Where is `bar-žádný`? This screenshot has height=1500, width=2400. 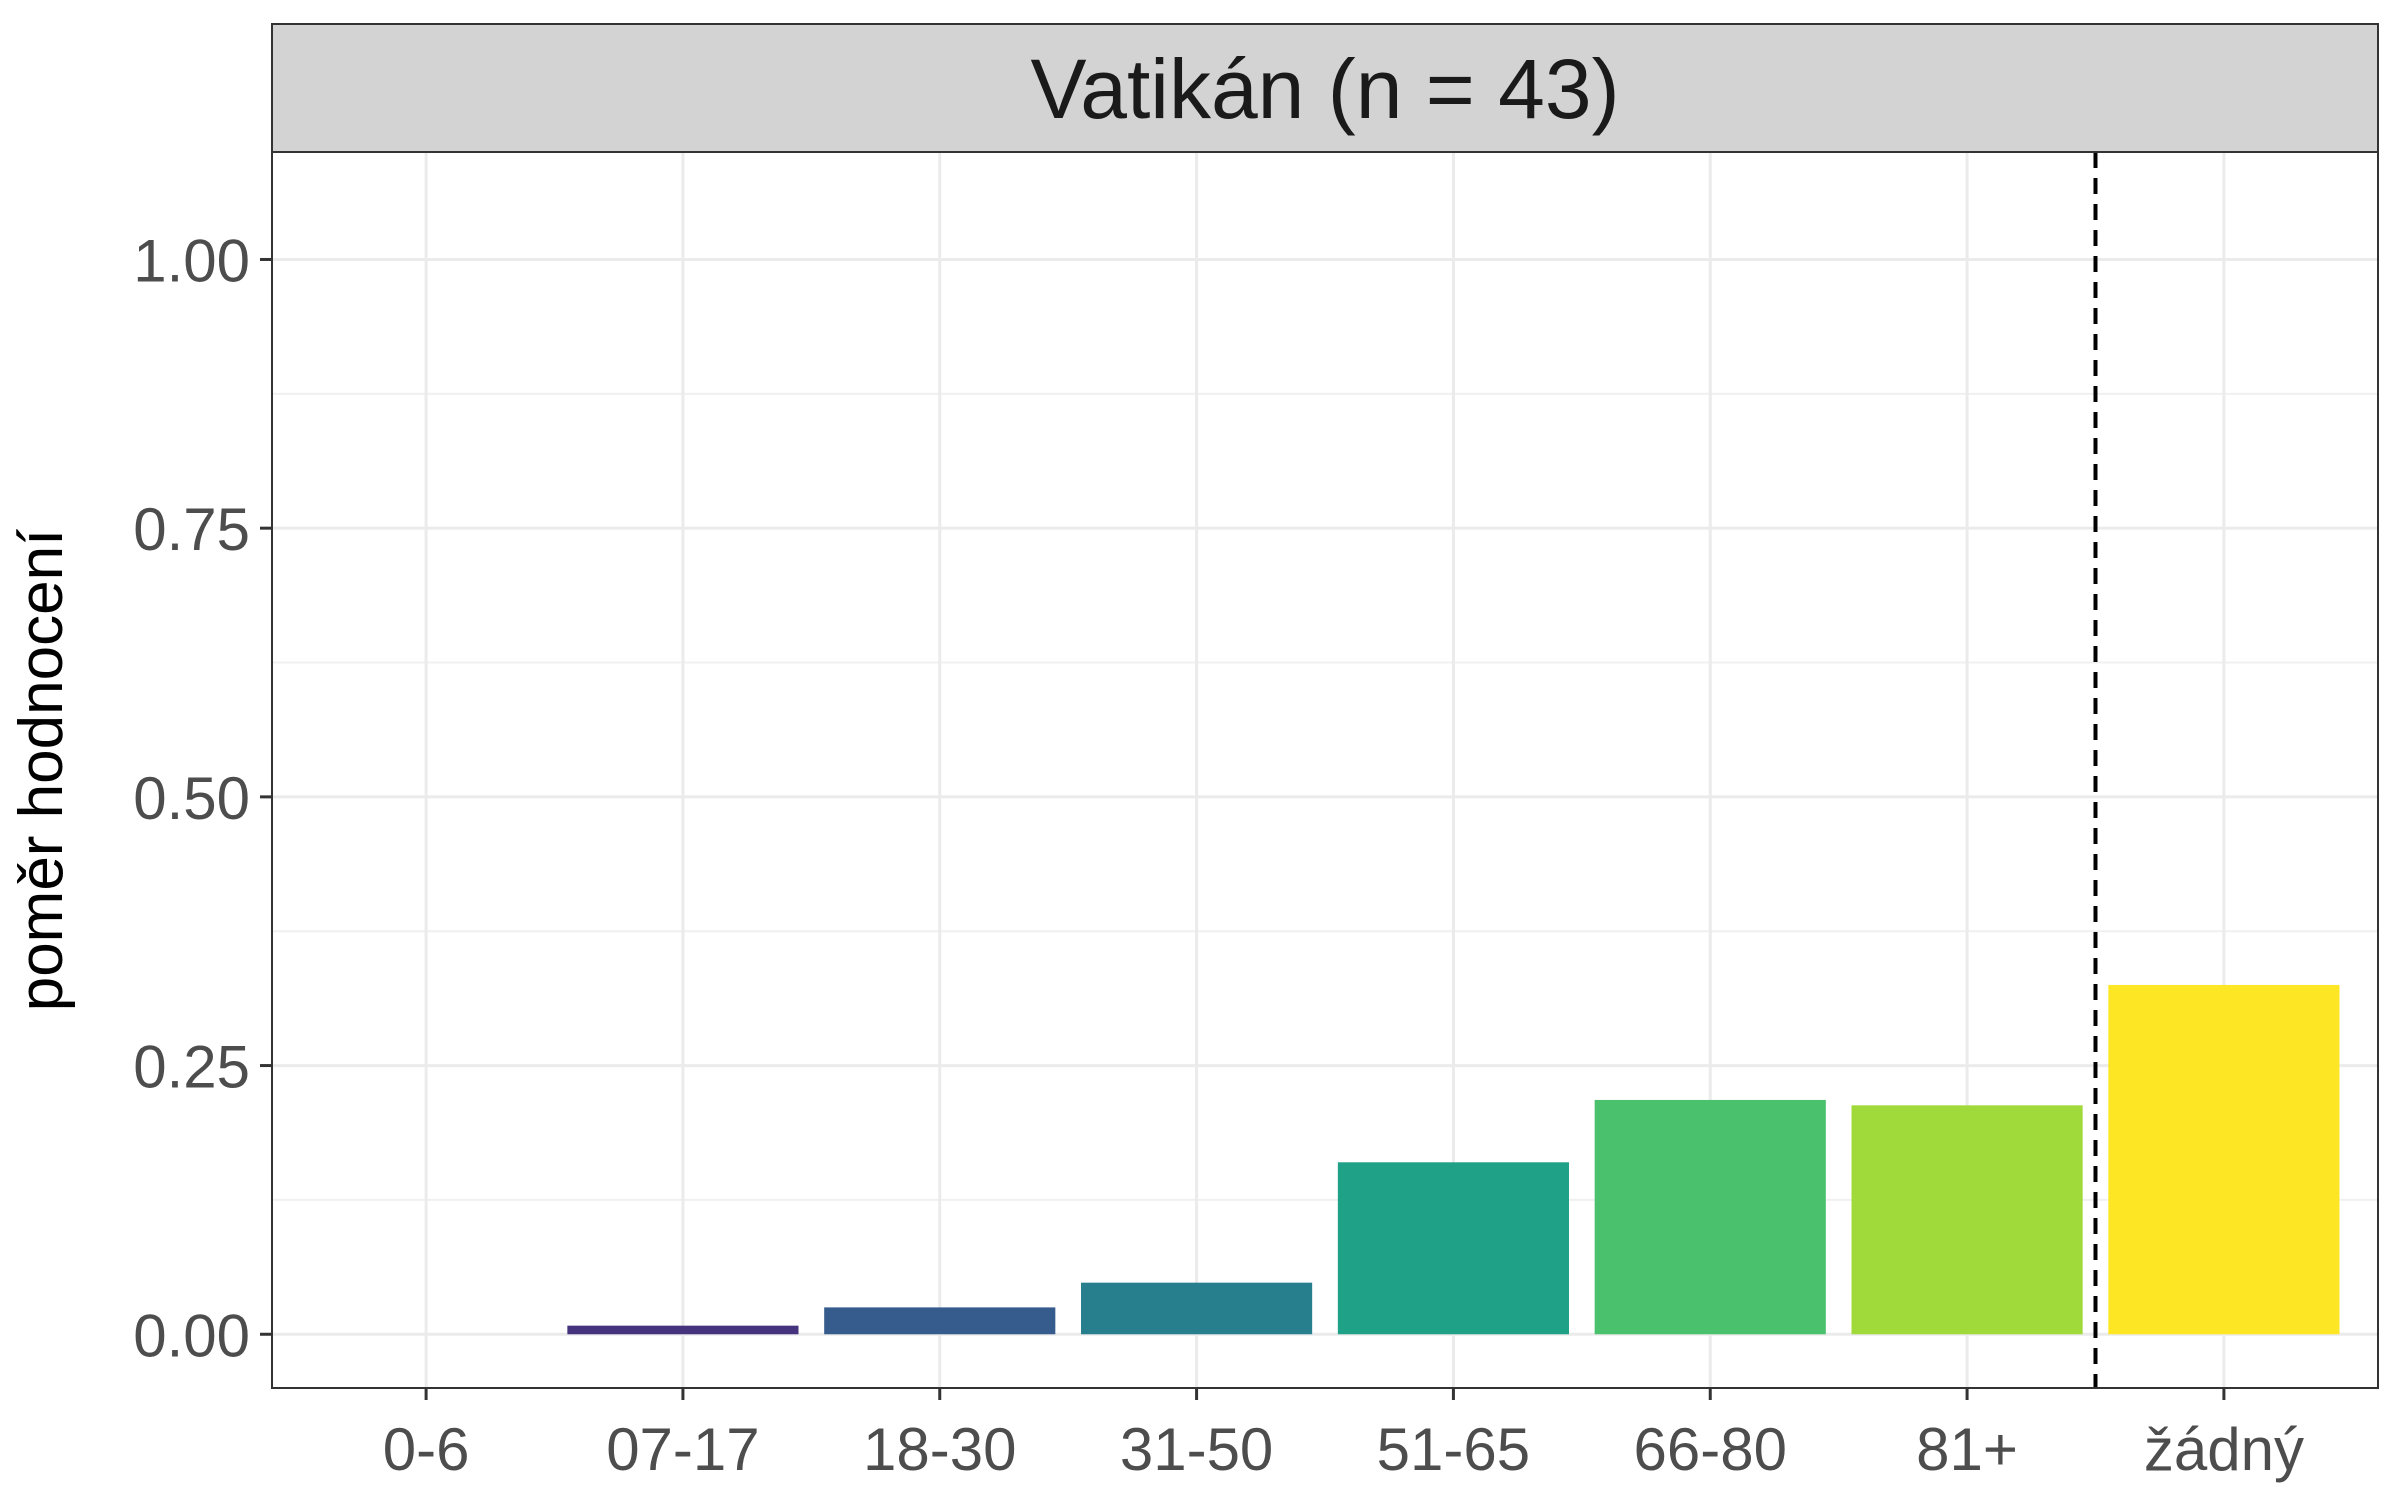 bar-žádný is located at coordinates (2224, 1159).